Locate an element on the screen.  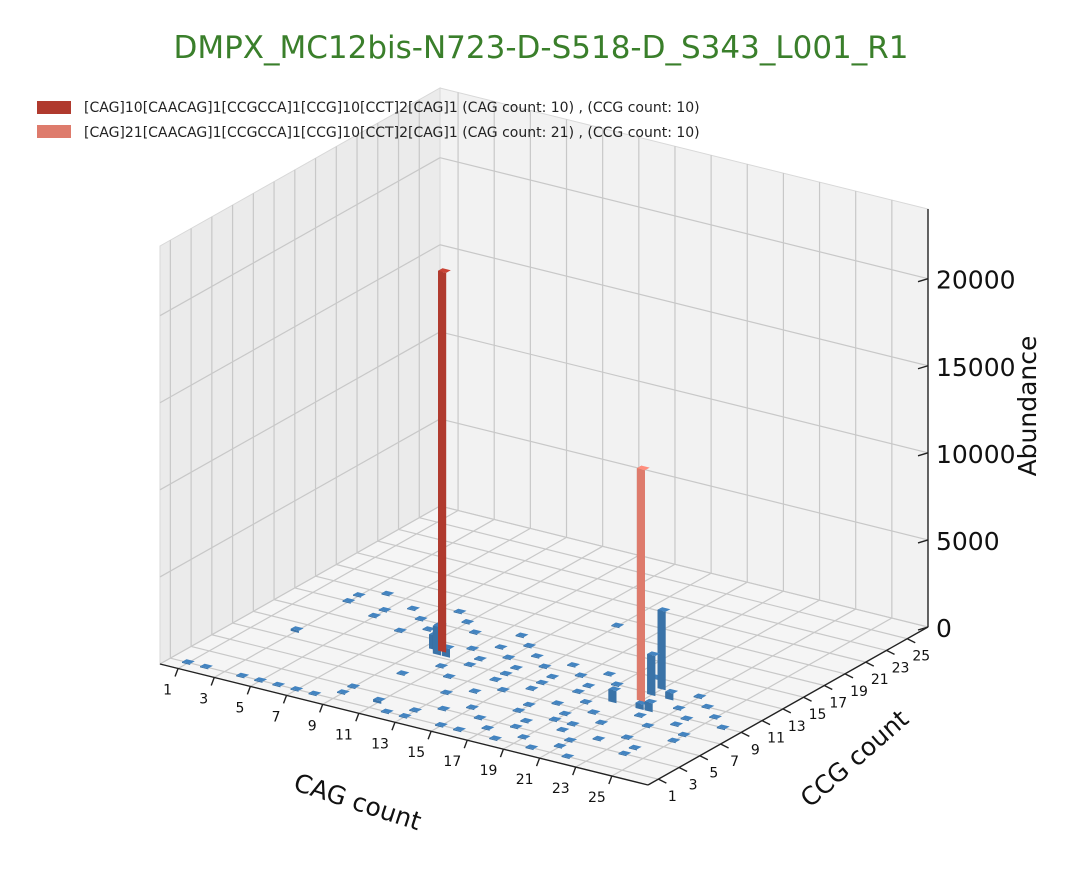
y-tick-label: 13 is located at coordinates (797, 727).